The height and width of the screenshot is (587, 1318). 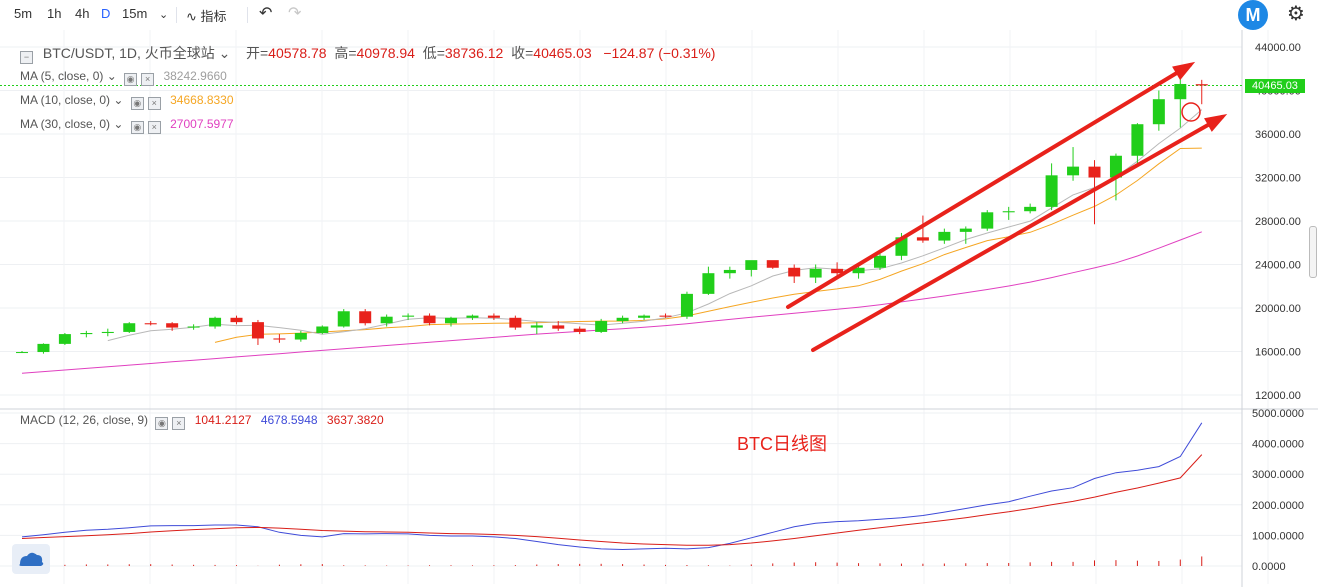 What do you see at coordinates (1278, 506) in the screenshot?
I see `macd-tick-label: 2000.0000` at bounding box center [1278, 506].